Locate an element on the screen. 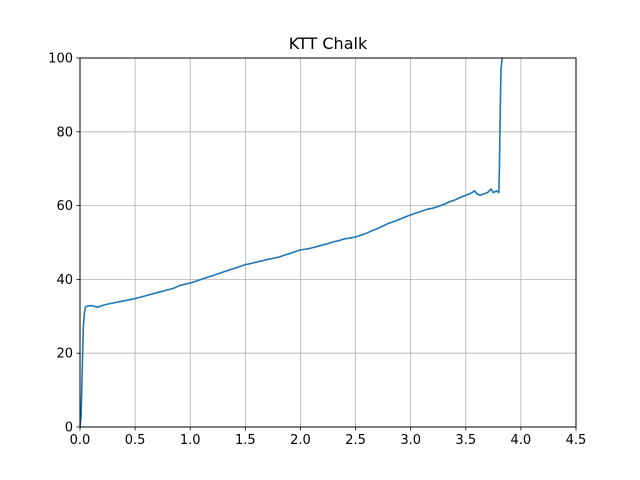 This screenshot has width=640, height=480. x-tick-label: 3.0 is located at coordinates (410, 440).